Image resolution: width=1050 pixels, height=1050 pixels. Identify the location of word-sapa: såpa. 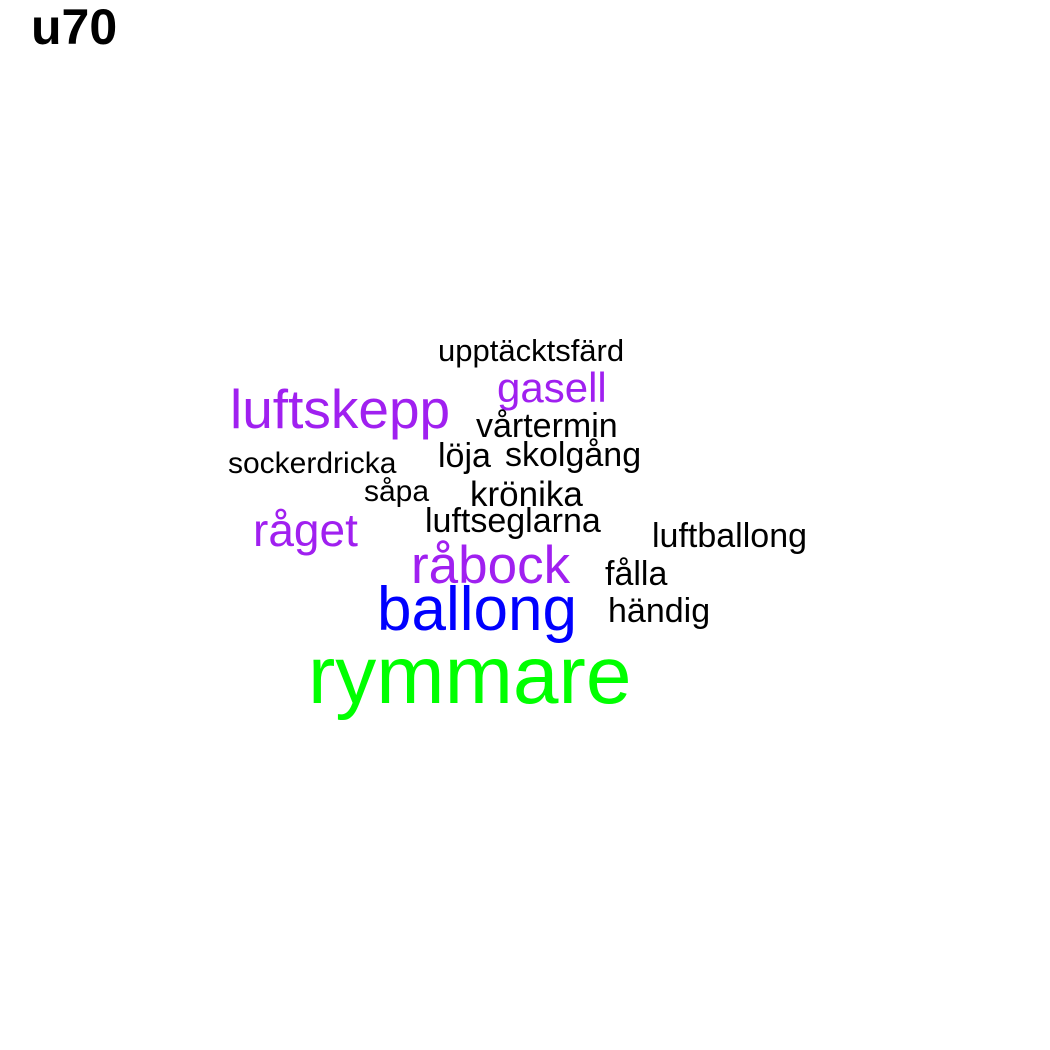
(397, 491).